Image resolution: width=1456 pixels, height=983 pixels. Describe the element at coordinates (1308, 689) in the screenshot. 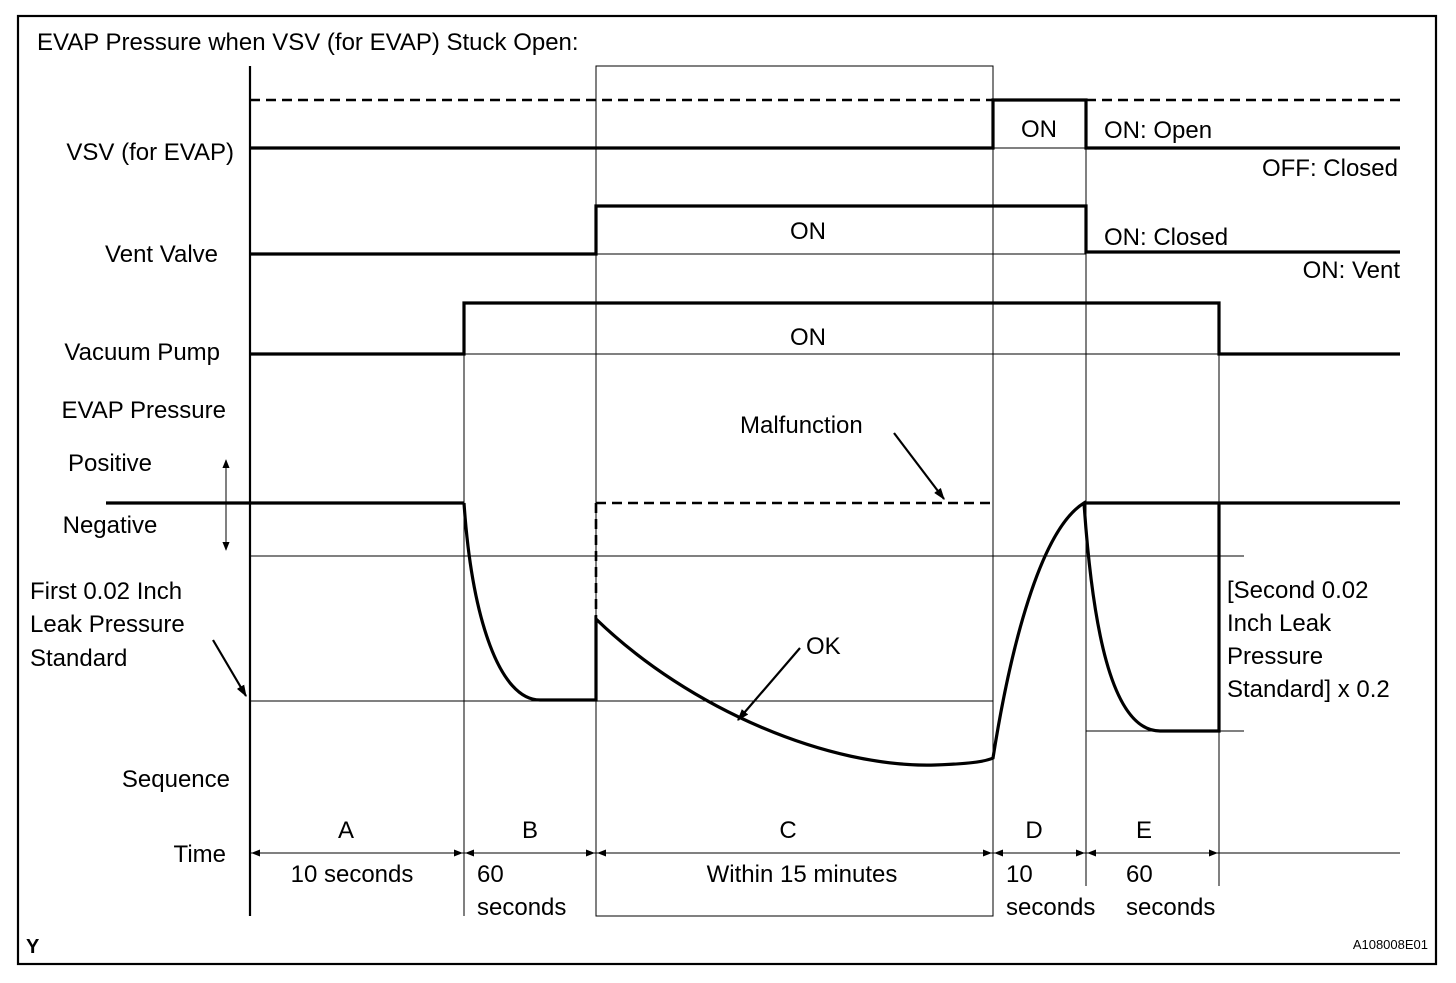

I see `second-standard-line4: Standard] x 0.2` at that location.